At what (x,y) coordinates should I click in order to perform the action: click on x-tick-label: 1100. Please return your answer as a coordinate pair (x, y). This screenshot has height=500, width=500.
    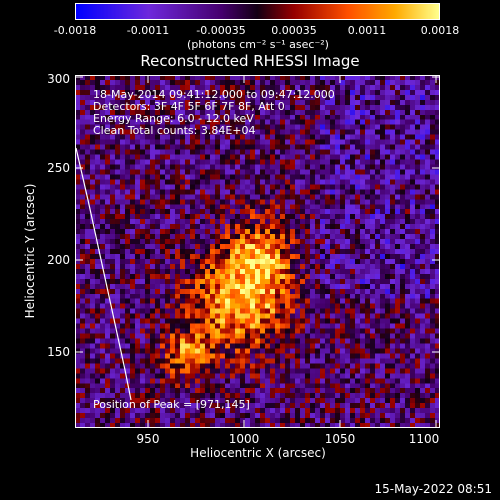
    Looking at the image, I should click on (424, 439).